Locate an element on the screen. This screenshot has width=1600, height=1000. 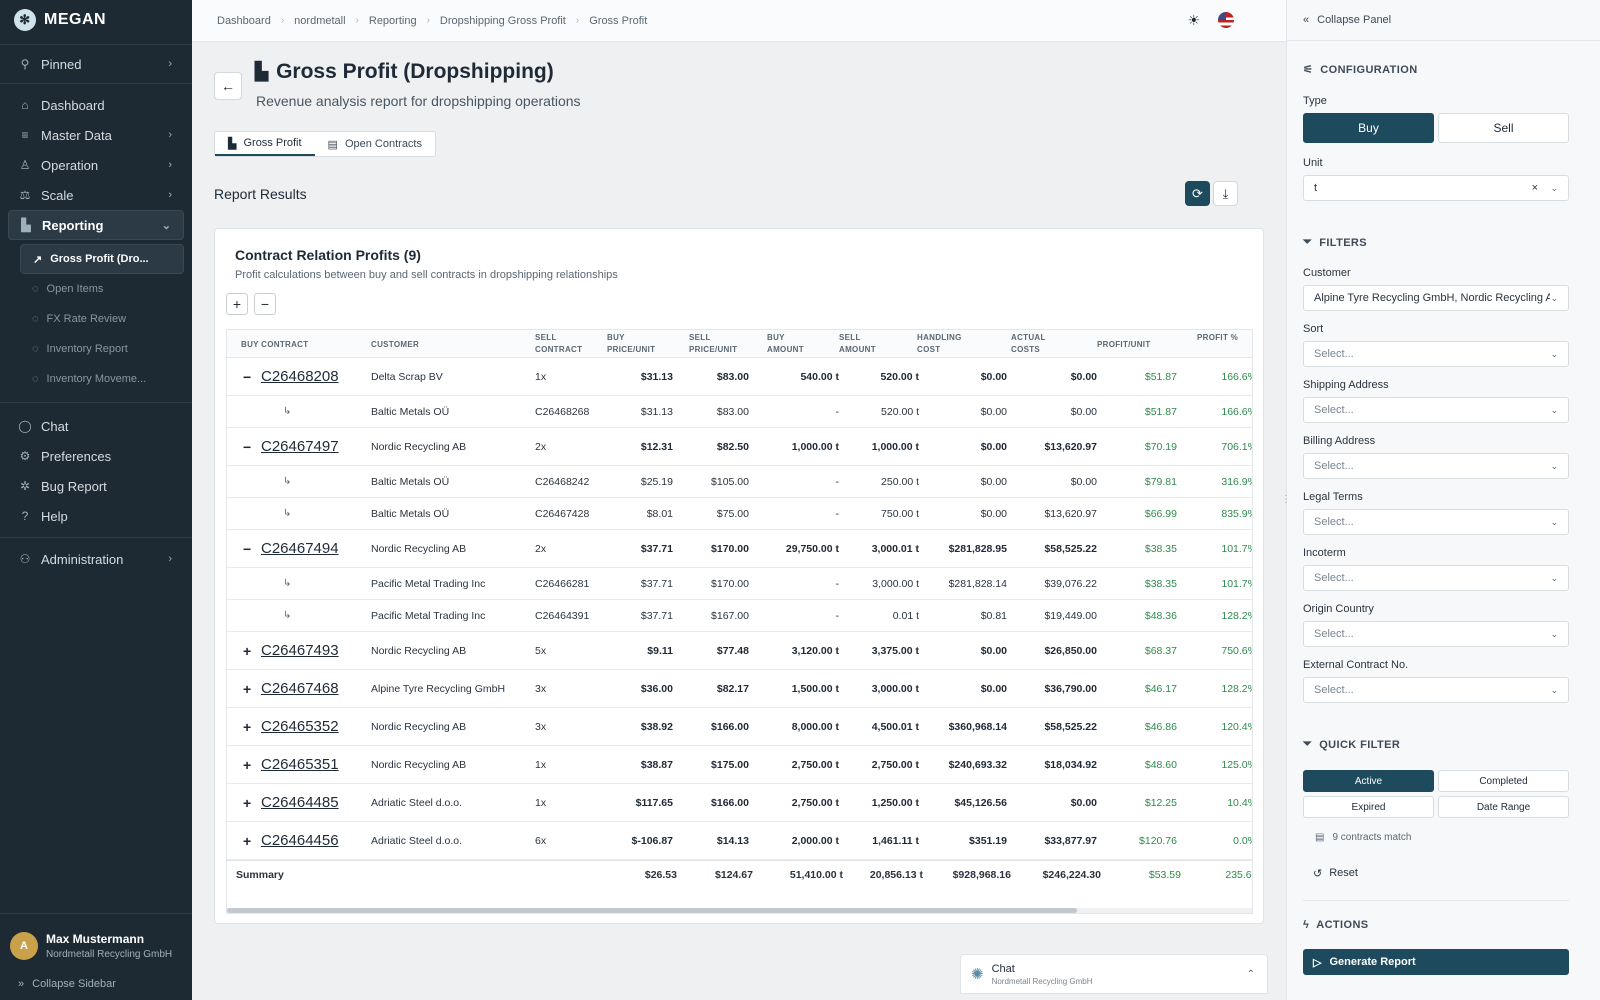
child-arrow-icon: ↳ is located at coordinates (287, 513).